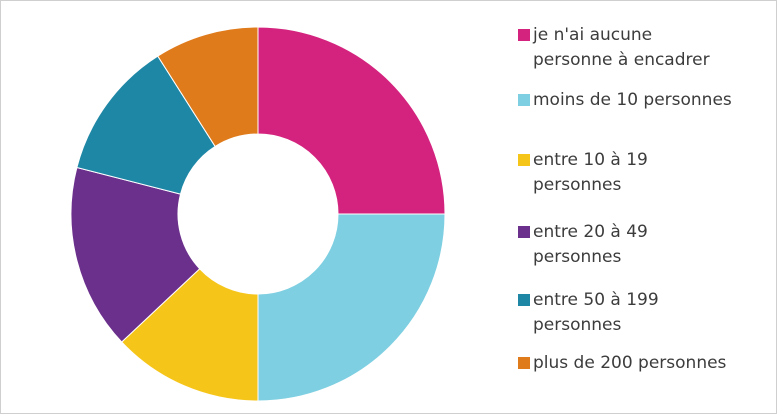 This screenshot has width=777, height=414. I want to click on legend-label: plus de 200 personnes, so click(630, 363).